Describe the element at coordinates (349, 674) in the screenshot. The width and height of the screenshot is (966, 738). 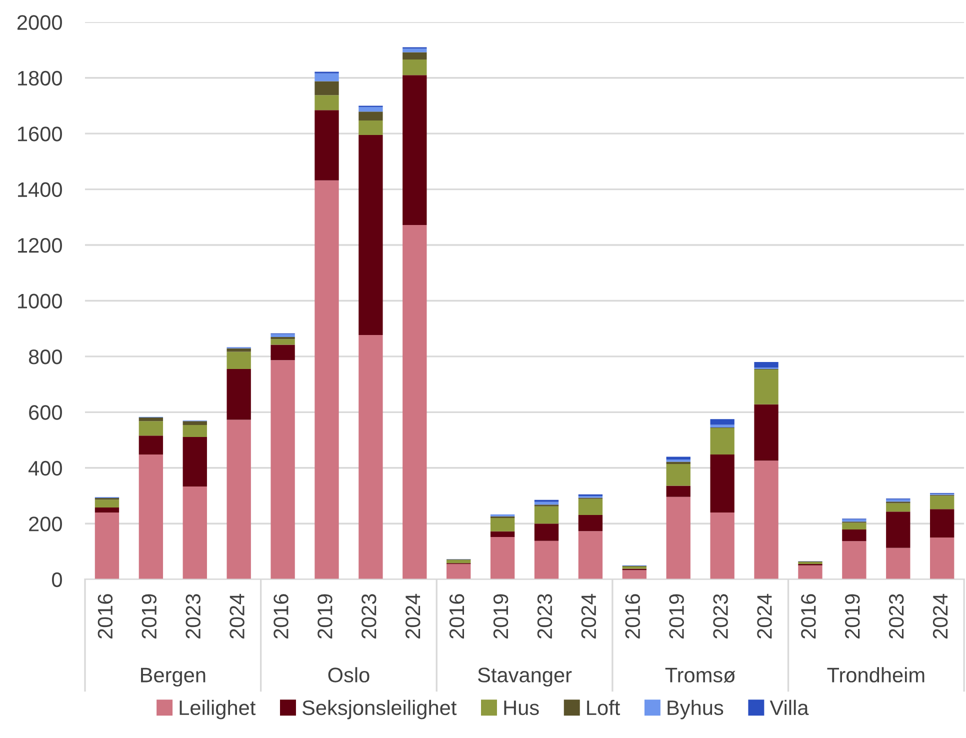
I see `text: Oslo` at that location.